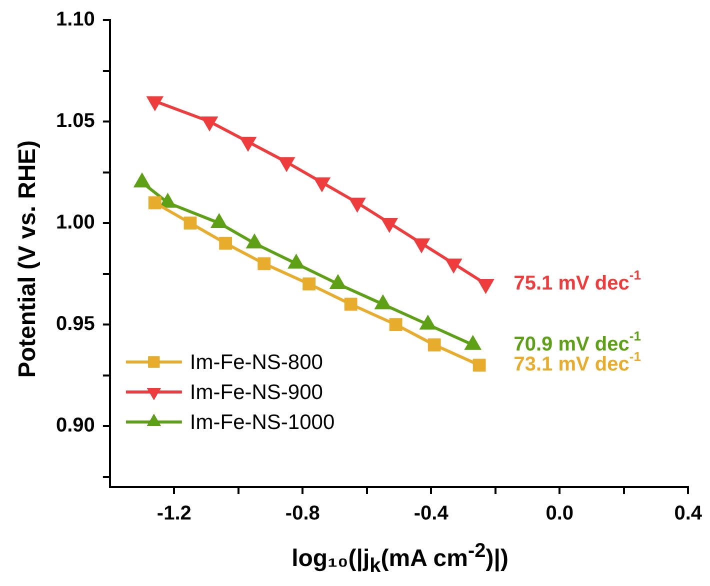  Describe the element at coordinates (75, 425) in the screenshot. I see `y-tick-label: 0.90` at that location.